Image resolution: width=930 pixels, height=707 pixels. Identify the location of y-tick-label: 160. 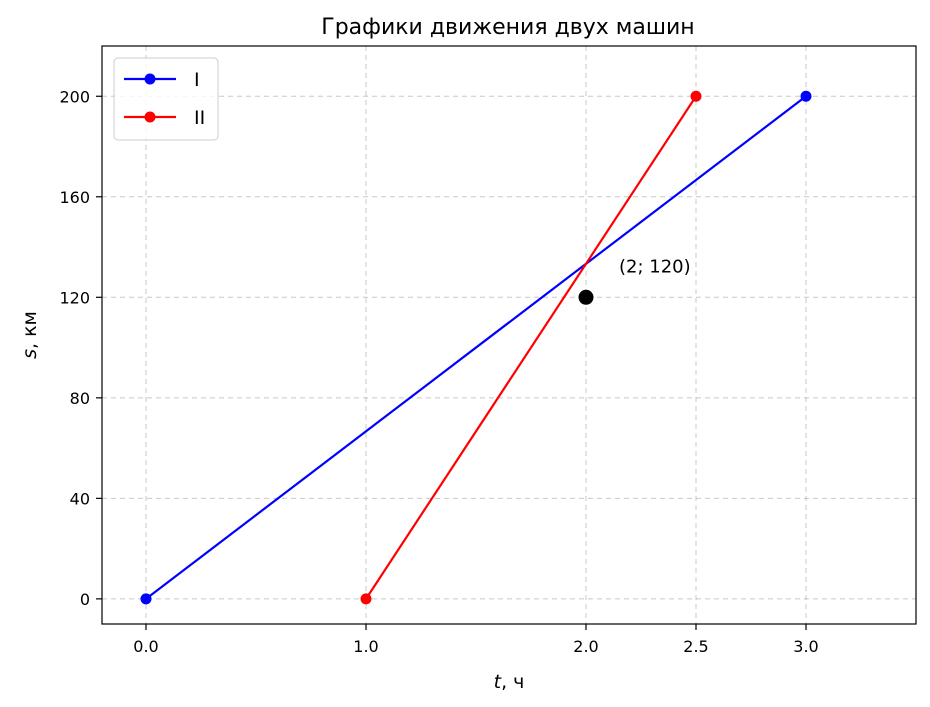
(74, 197).